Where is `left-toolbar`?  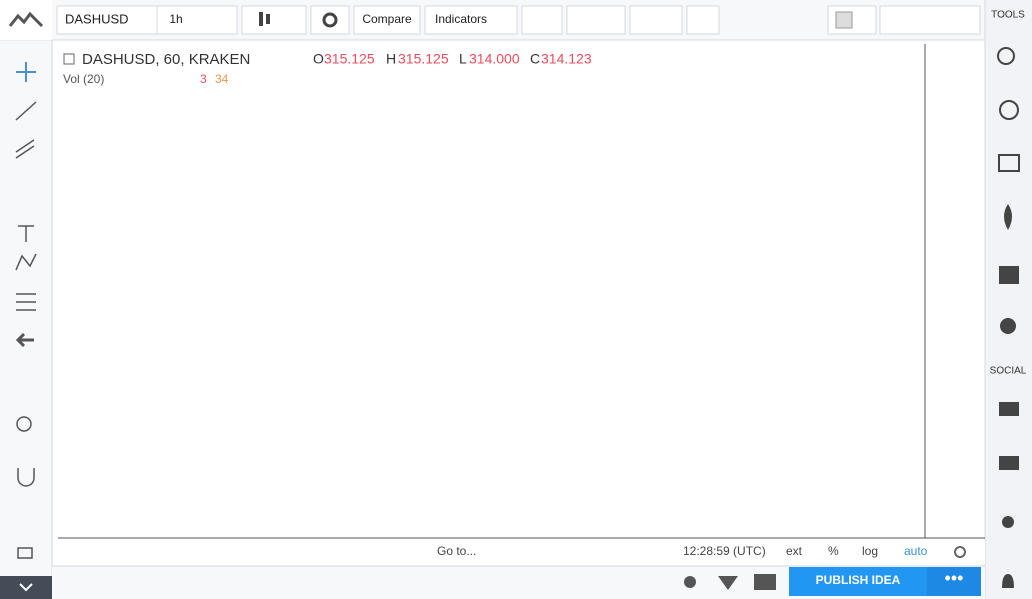 left-toolbar is located at coordinates (26, 308).